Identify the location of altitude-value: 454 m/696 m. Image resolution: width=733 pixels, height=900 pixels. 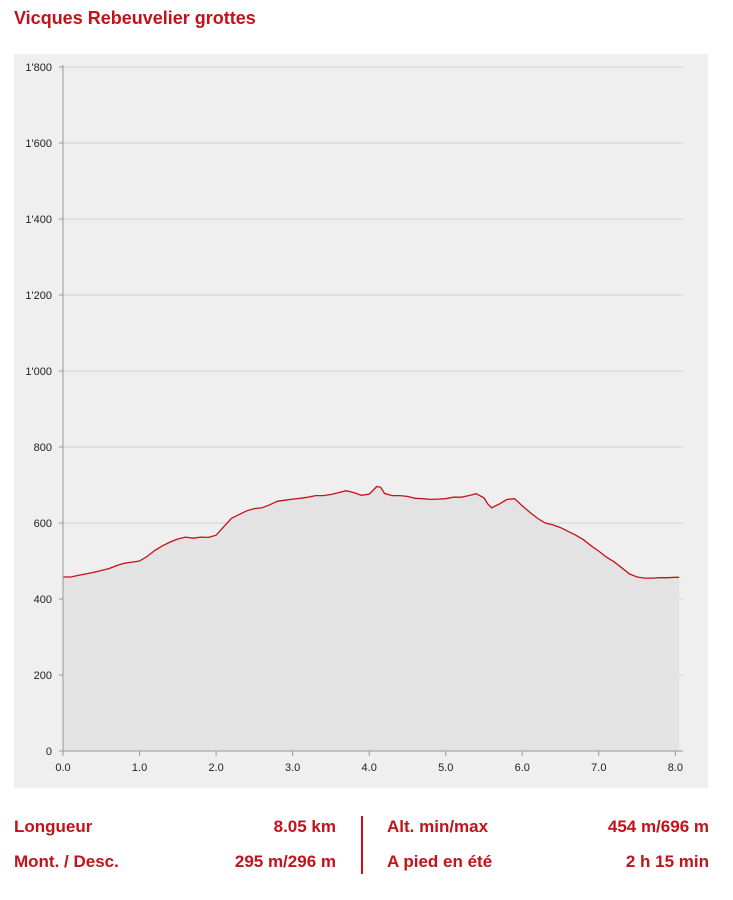
(658, 826).